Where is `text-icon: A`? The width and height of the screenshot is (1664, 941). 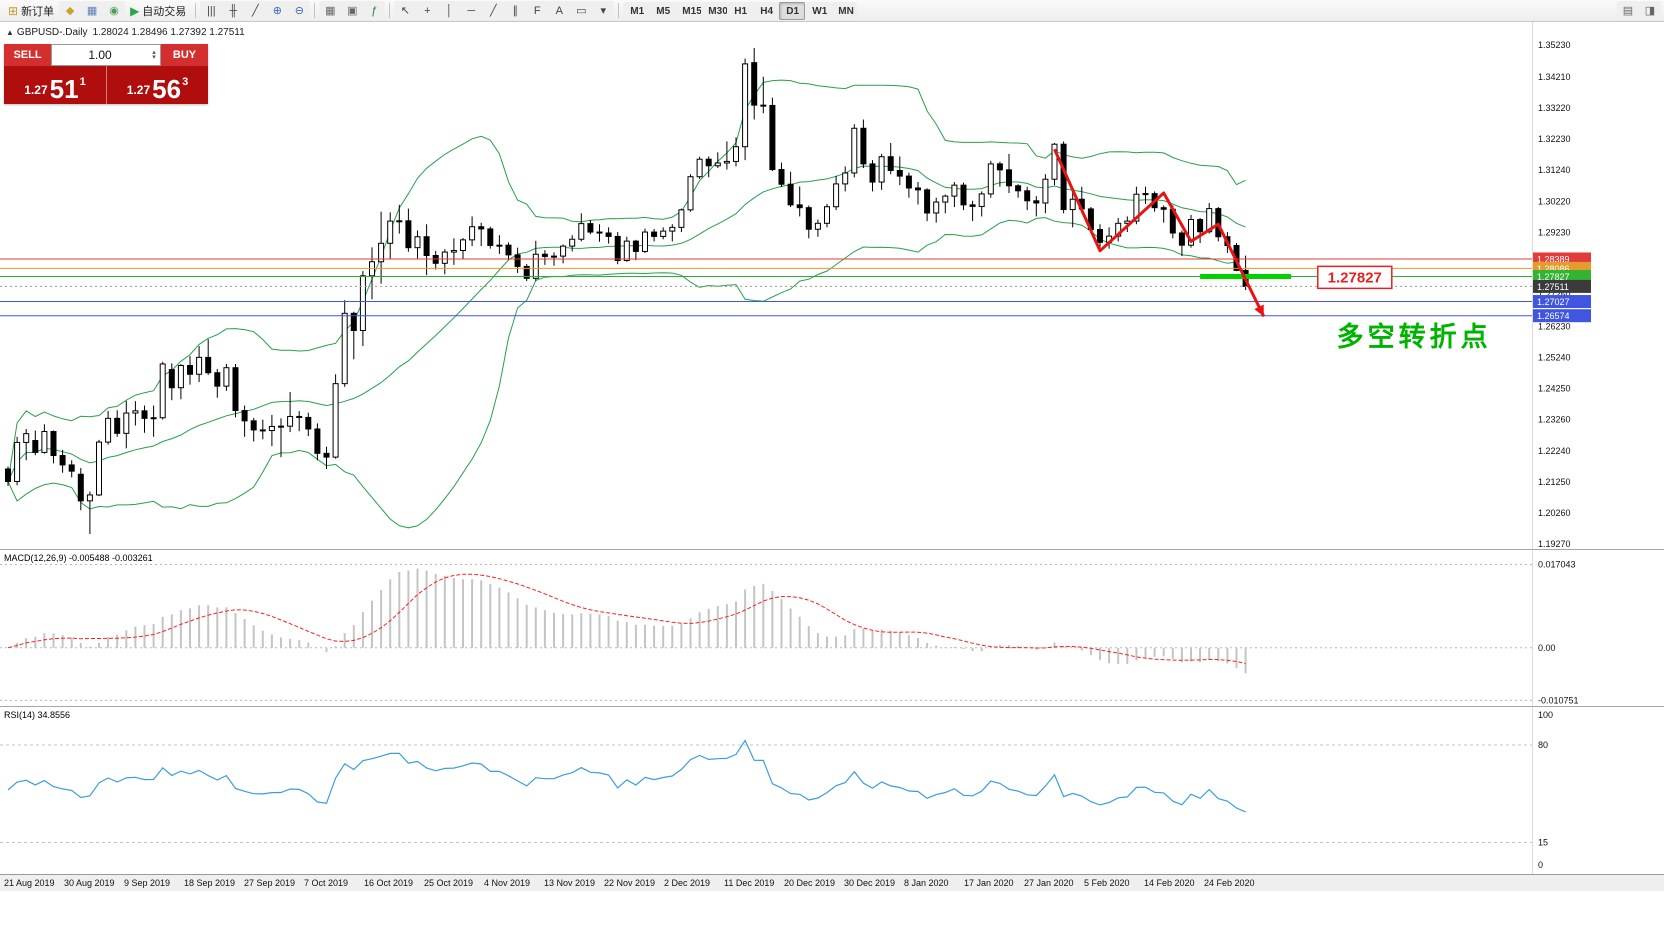 text-icon: A is located at coordinates (559, 10).